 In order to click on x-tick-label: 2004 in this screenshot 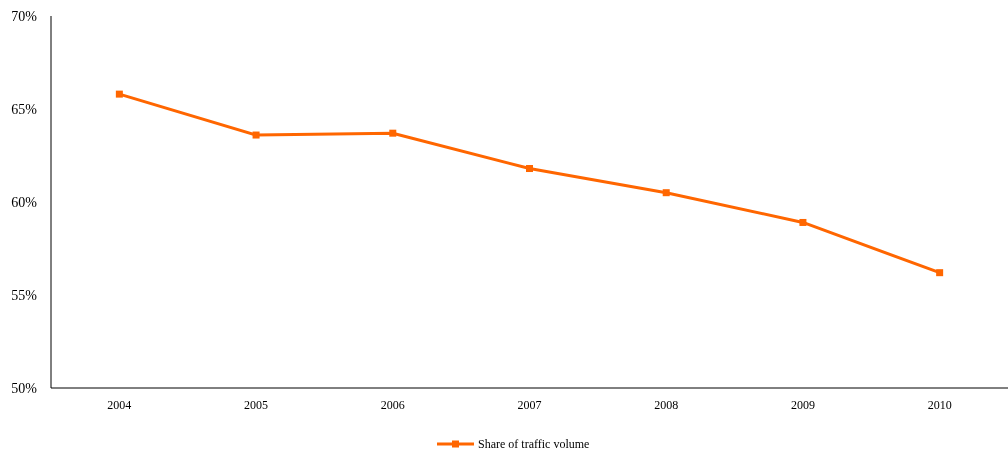, I will do `click(119, 405)`.